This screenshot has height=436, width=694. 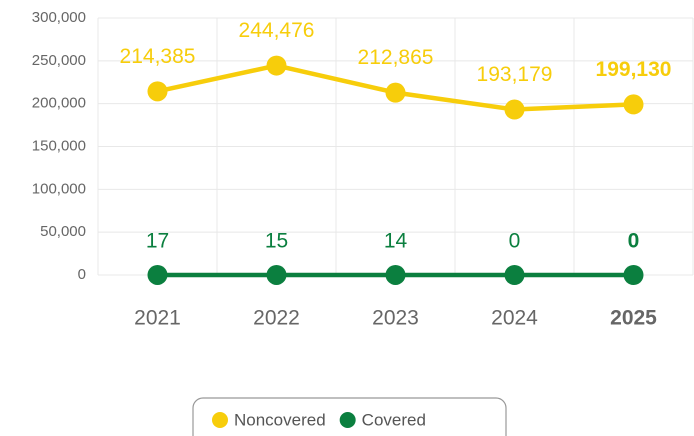 What do you see at coordinates (157, 241) in the screenshot?
I see `data-label: 17` at bounding box center [157, 241].